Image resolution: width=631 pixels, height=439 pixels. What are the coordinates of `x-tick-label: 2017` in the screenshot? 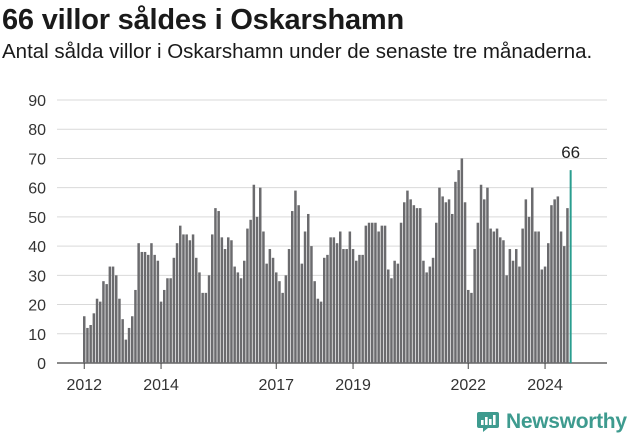 It's located at (276, 385).